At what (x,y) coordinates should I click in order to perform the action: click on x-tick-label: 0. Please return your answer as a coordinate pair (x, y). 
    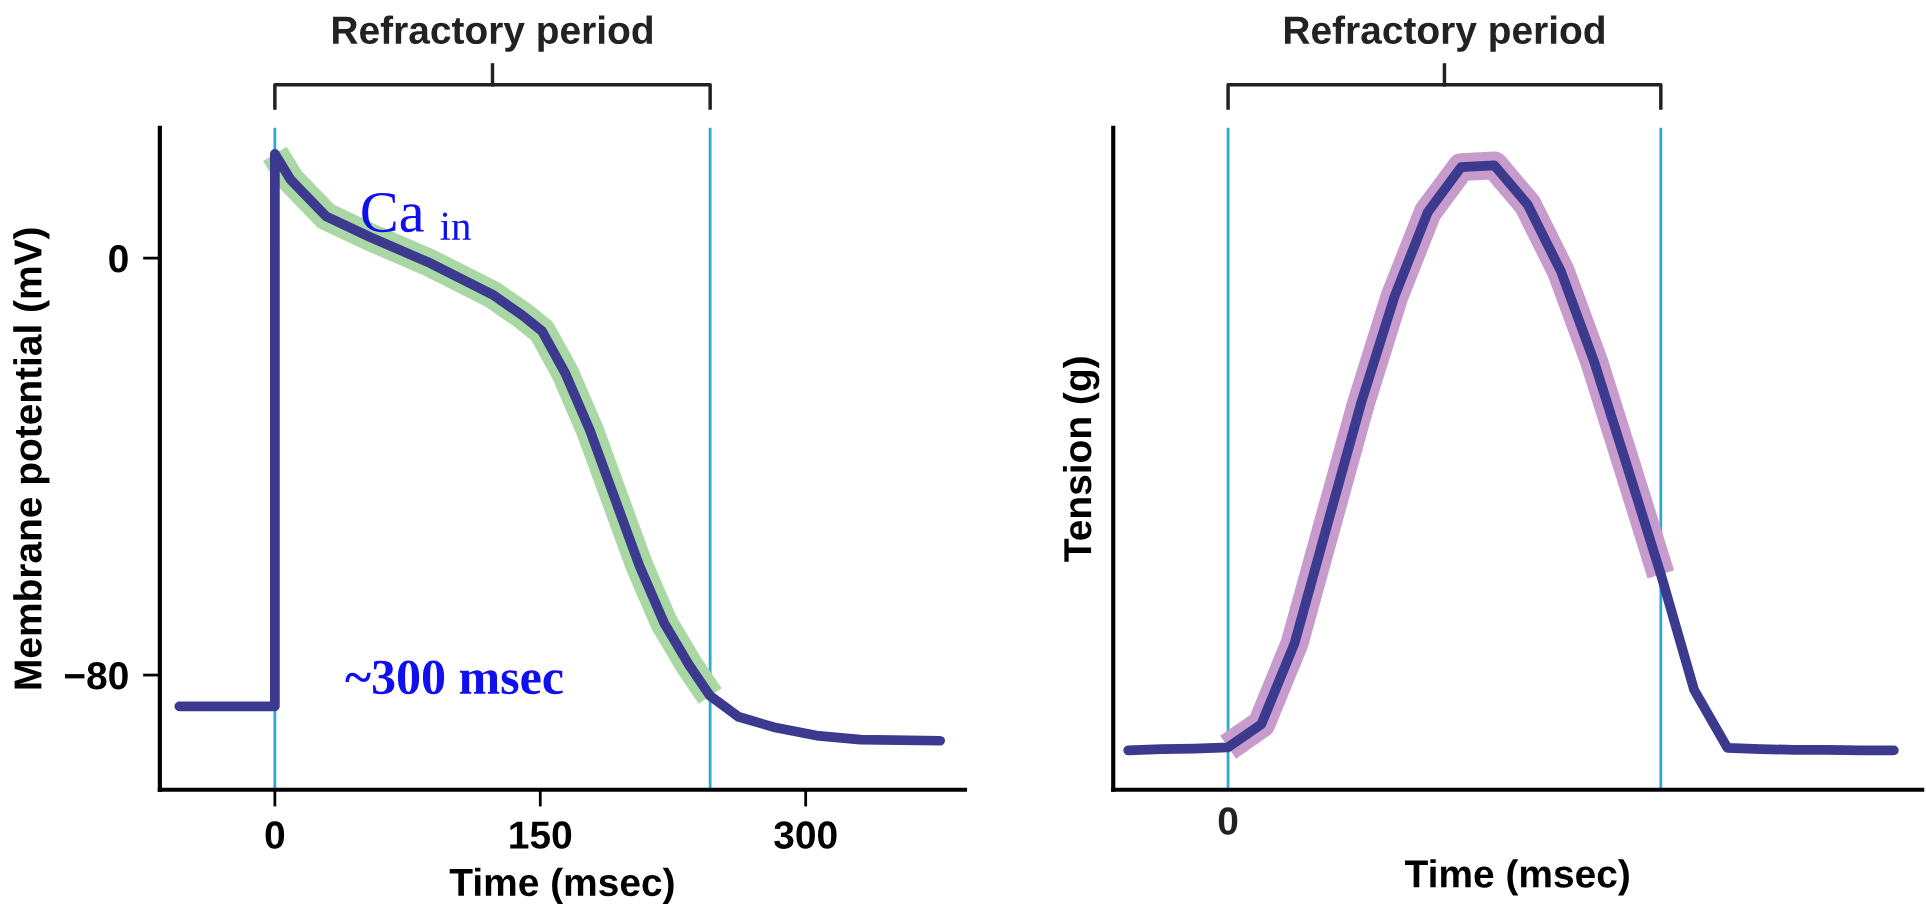
    Looking at the image, I should click on (275, 835).